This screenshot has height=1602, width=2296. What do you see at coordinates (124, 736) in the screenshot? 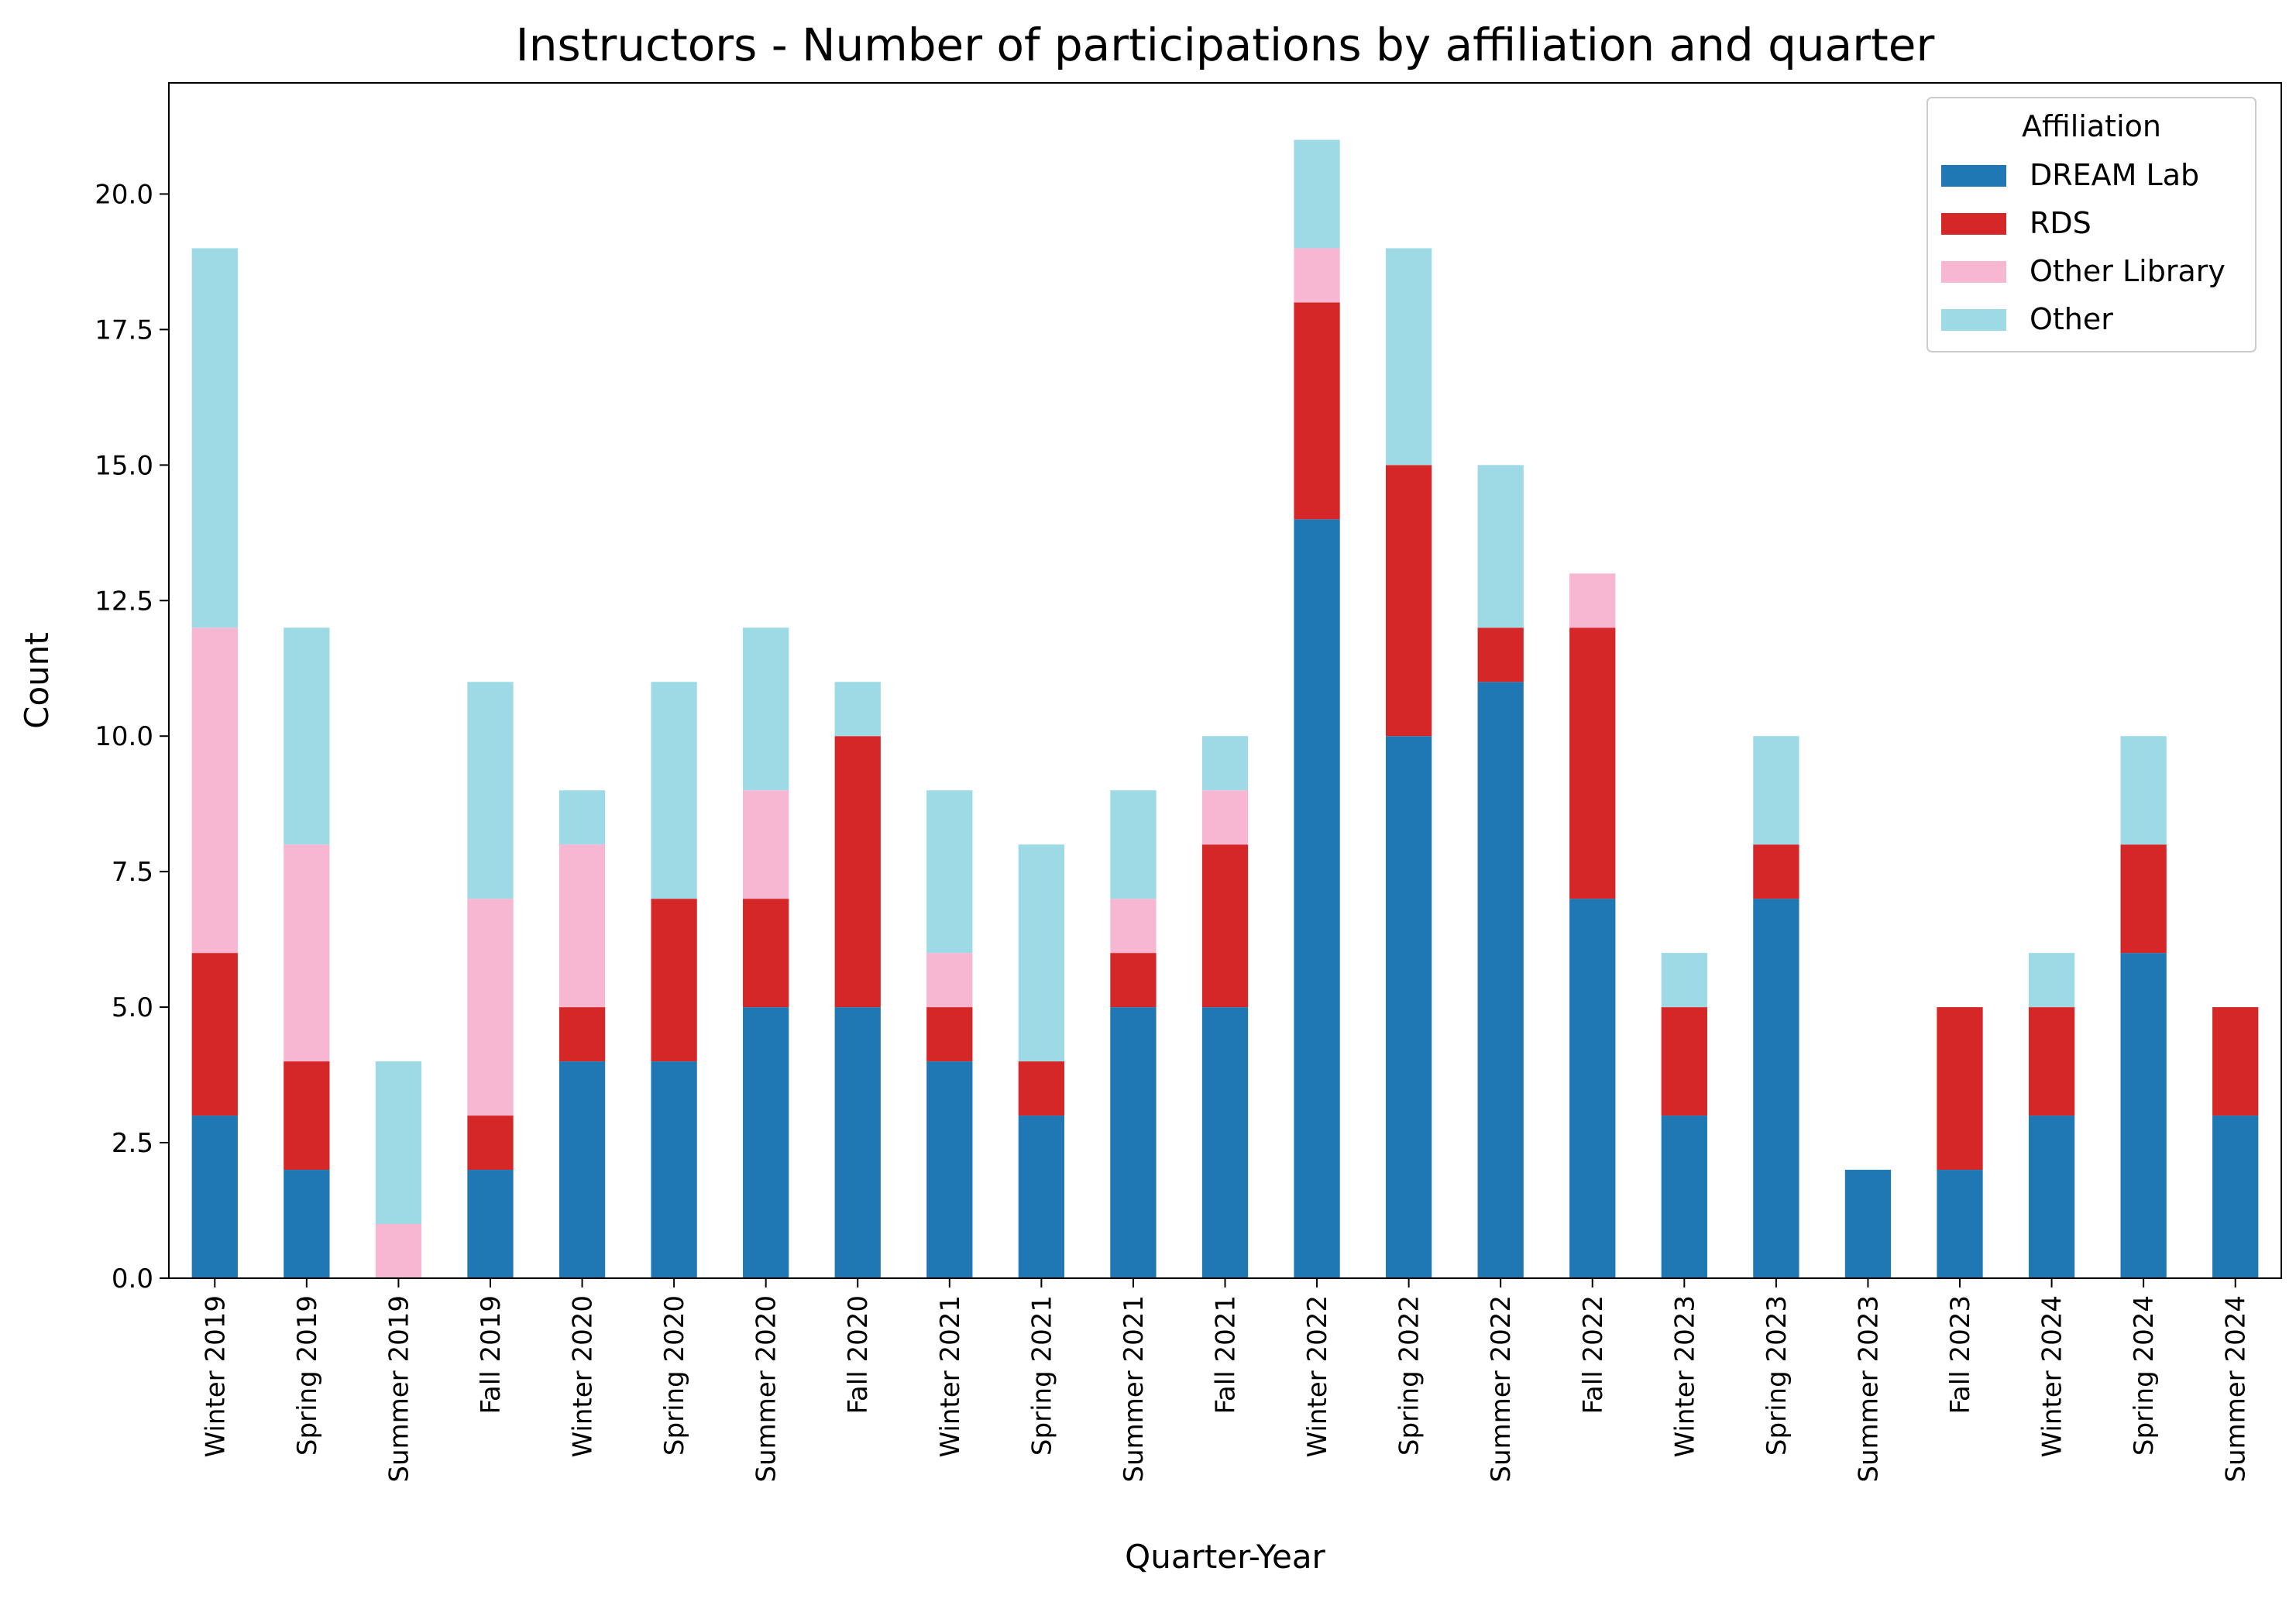
I see `y-tick-label: 10.0` at bounding box center [124, 736].